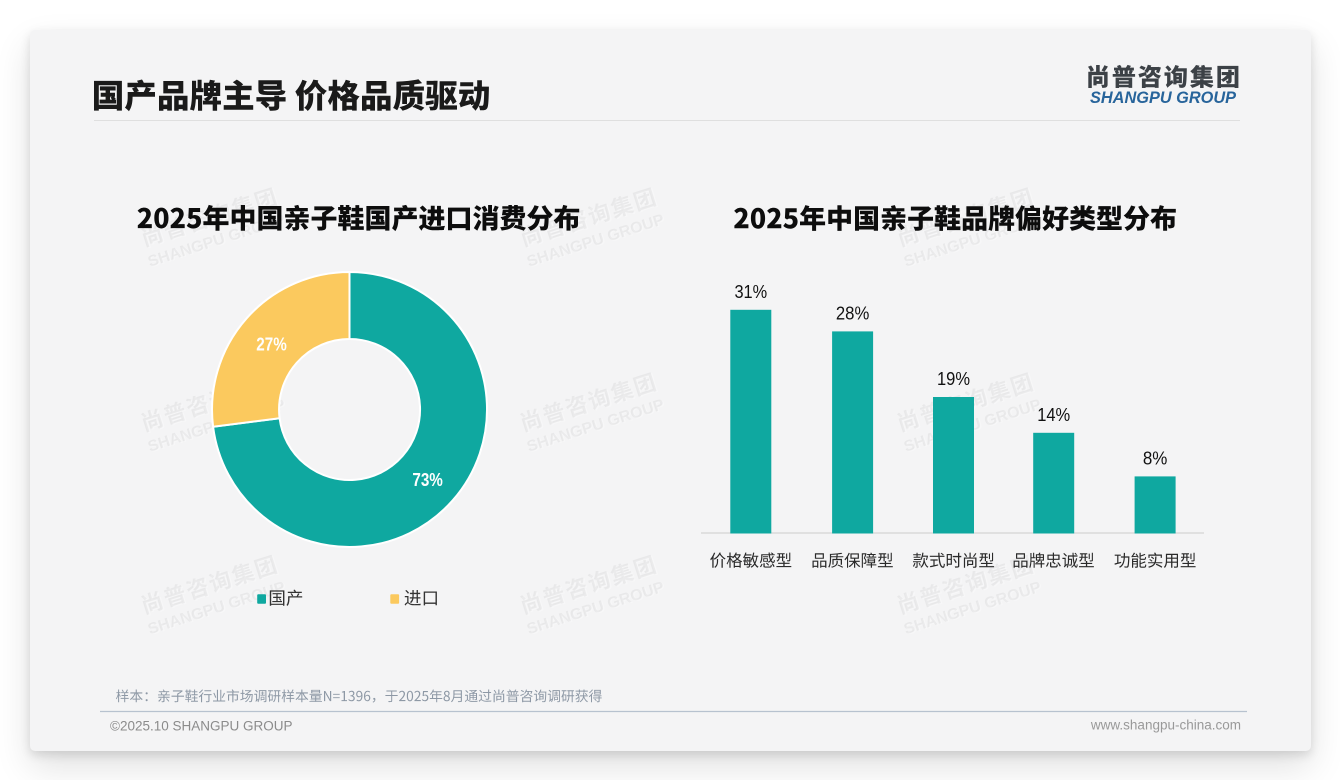 Image resolution: width=1340 pixels, height=780 pixels. I want to click on svg-text: www.shangpu-china.com, so click(1165, 725).